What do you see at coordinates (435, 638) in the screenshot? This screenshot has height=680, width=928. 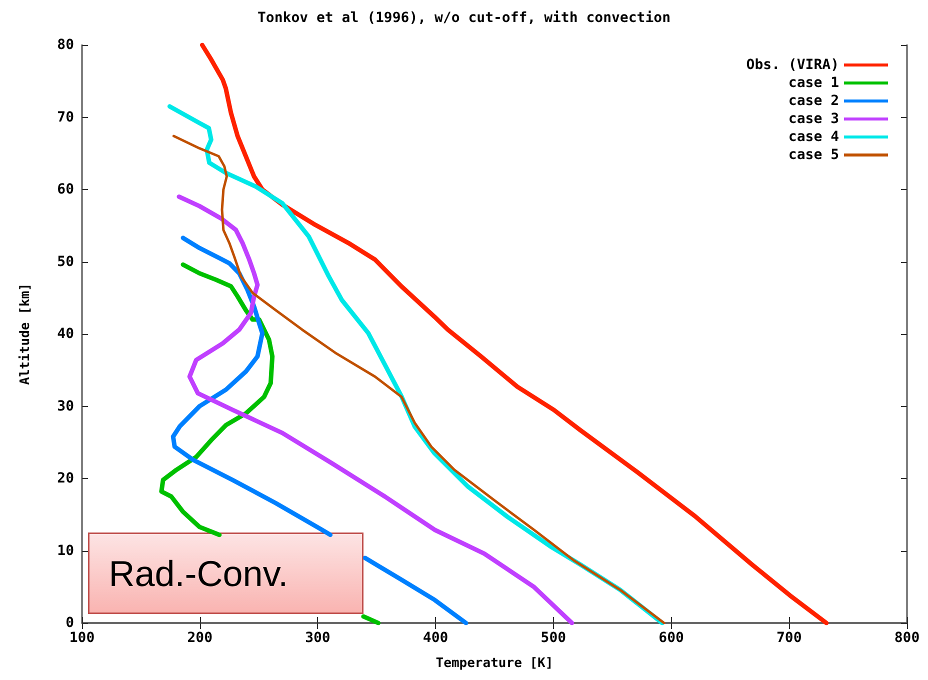 I see `x-tick-label: 400` at bounding box center [435, 638].